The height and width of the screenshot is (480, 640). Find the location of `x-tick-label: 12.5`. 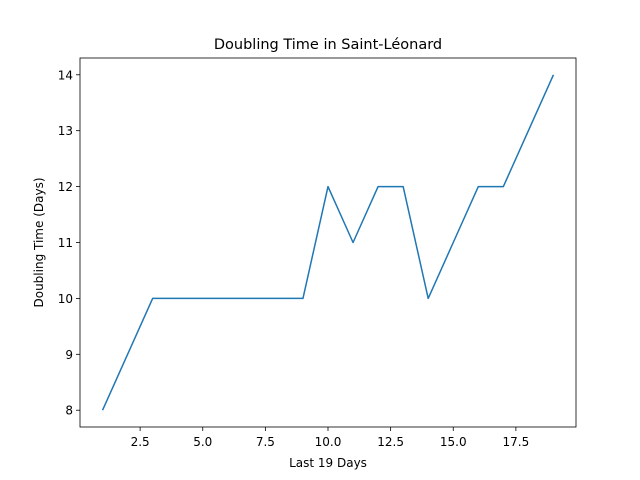

x-tick-label: 12.5 is located at coordinates (390, 442).